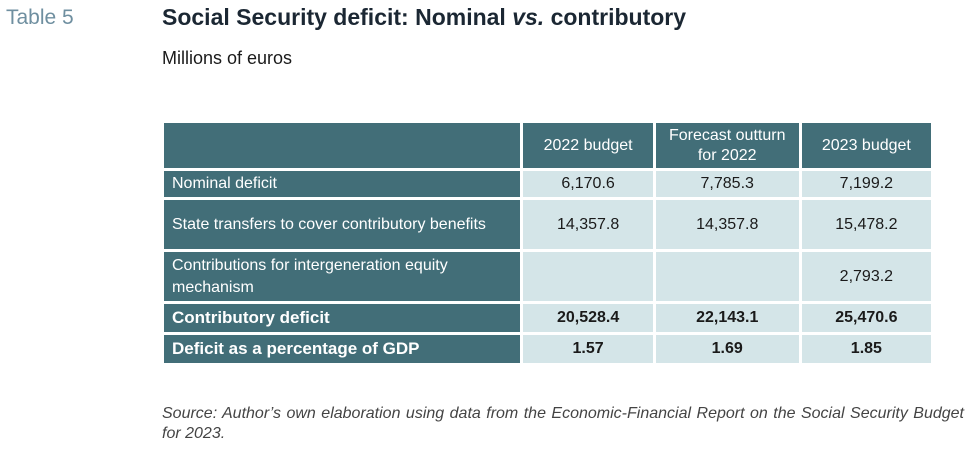  Describe the element at coordinates (588, 145) in the screenshot. I see `column-header-2022-budget: 2022 budget` at that location.